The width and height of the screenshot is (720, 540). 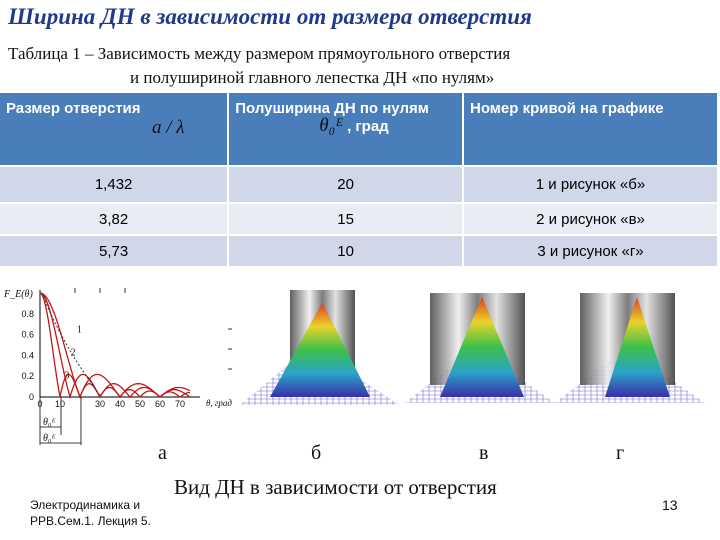 I want to click on table-row: 5,73 10 3 и рисунок «г», so click(x=358, y=251).